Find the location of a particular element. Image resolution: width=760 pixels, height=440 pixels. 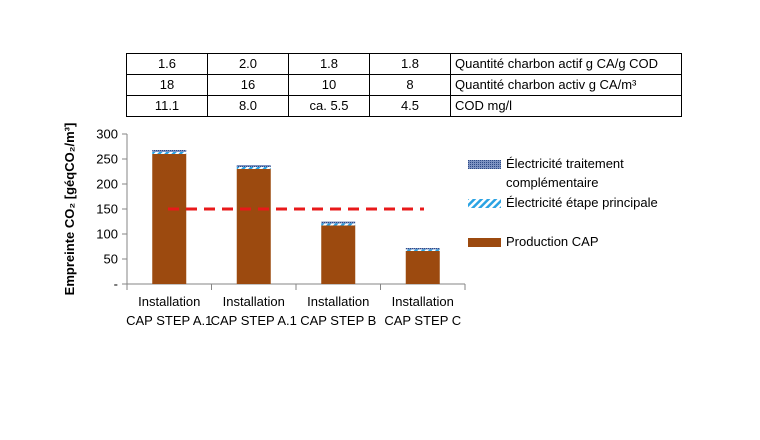

legend-label: Production CAP is located at coordinates (552, 241).